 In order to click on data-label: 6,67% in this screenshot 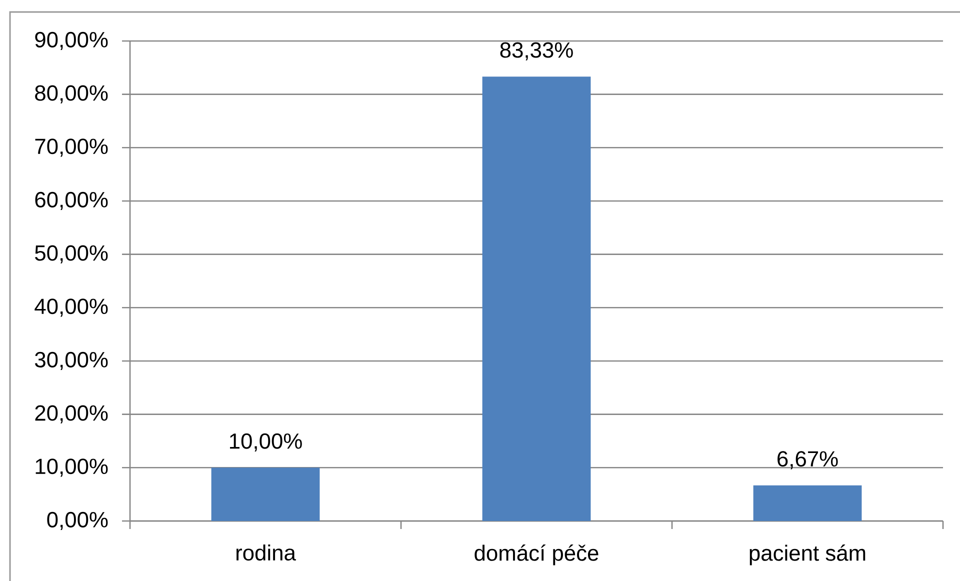, I will do `click(808, 460)`.